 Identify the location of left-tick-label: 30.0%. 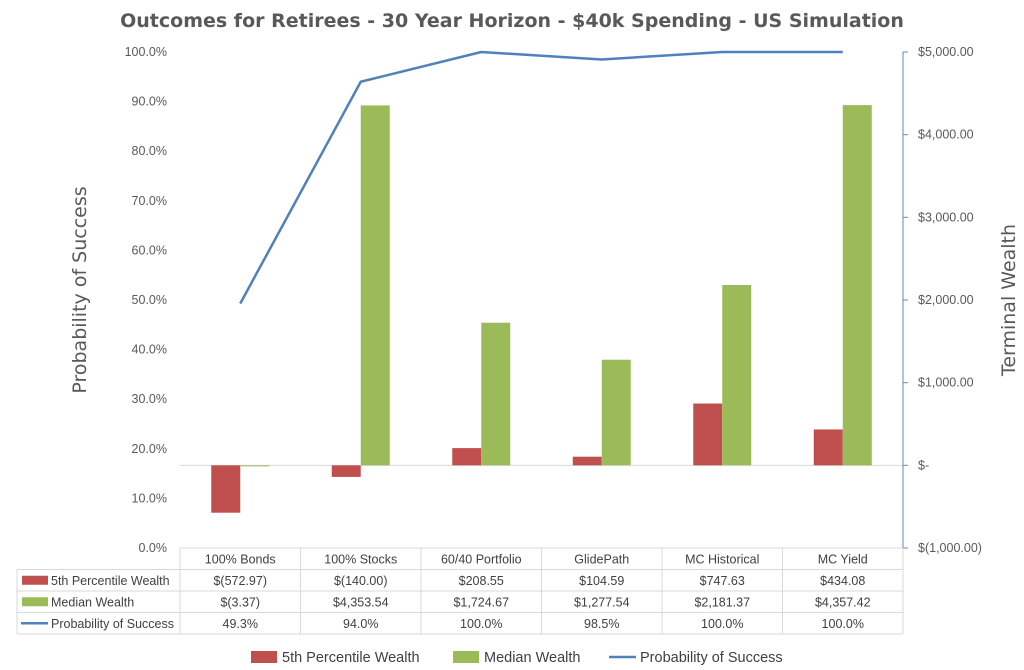
(149, 399).